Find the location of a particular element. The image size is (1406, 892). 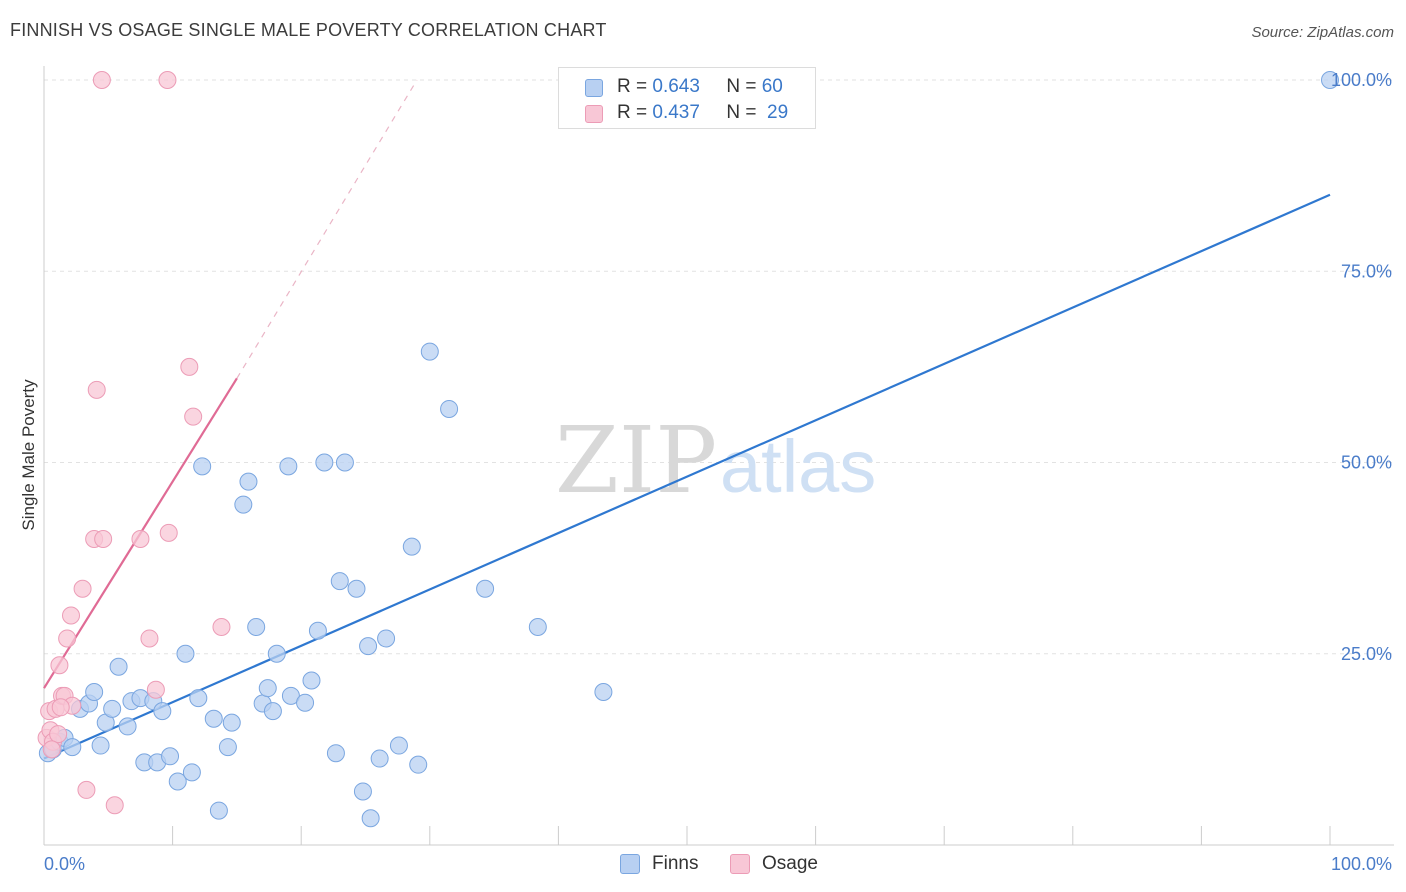

x-tick-label-100: 100.0% is located at coordinates (1361, 864).